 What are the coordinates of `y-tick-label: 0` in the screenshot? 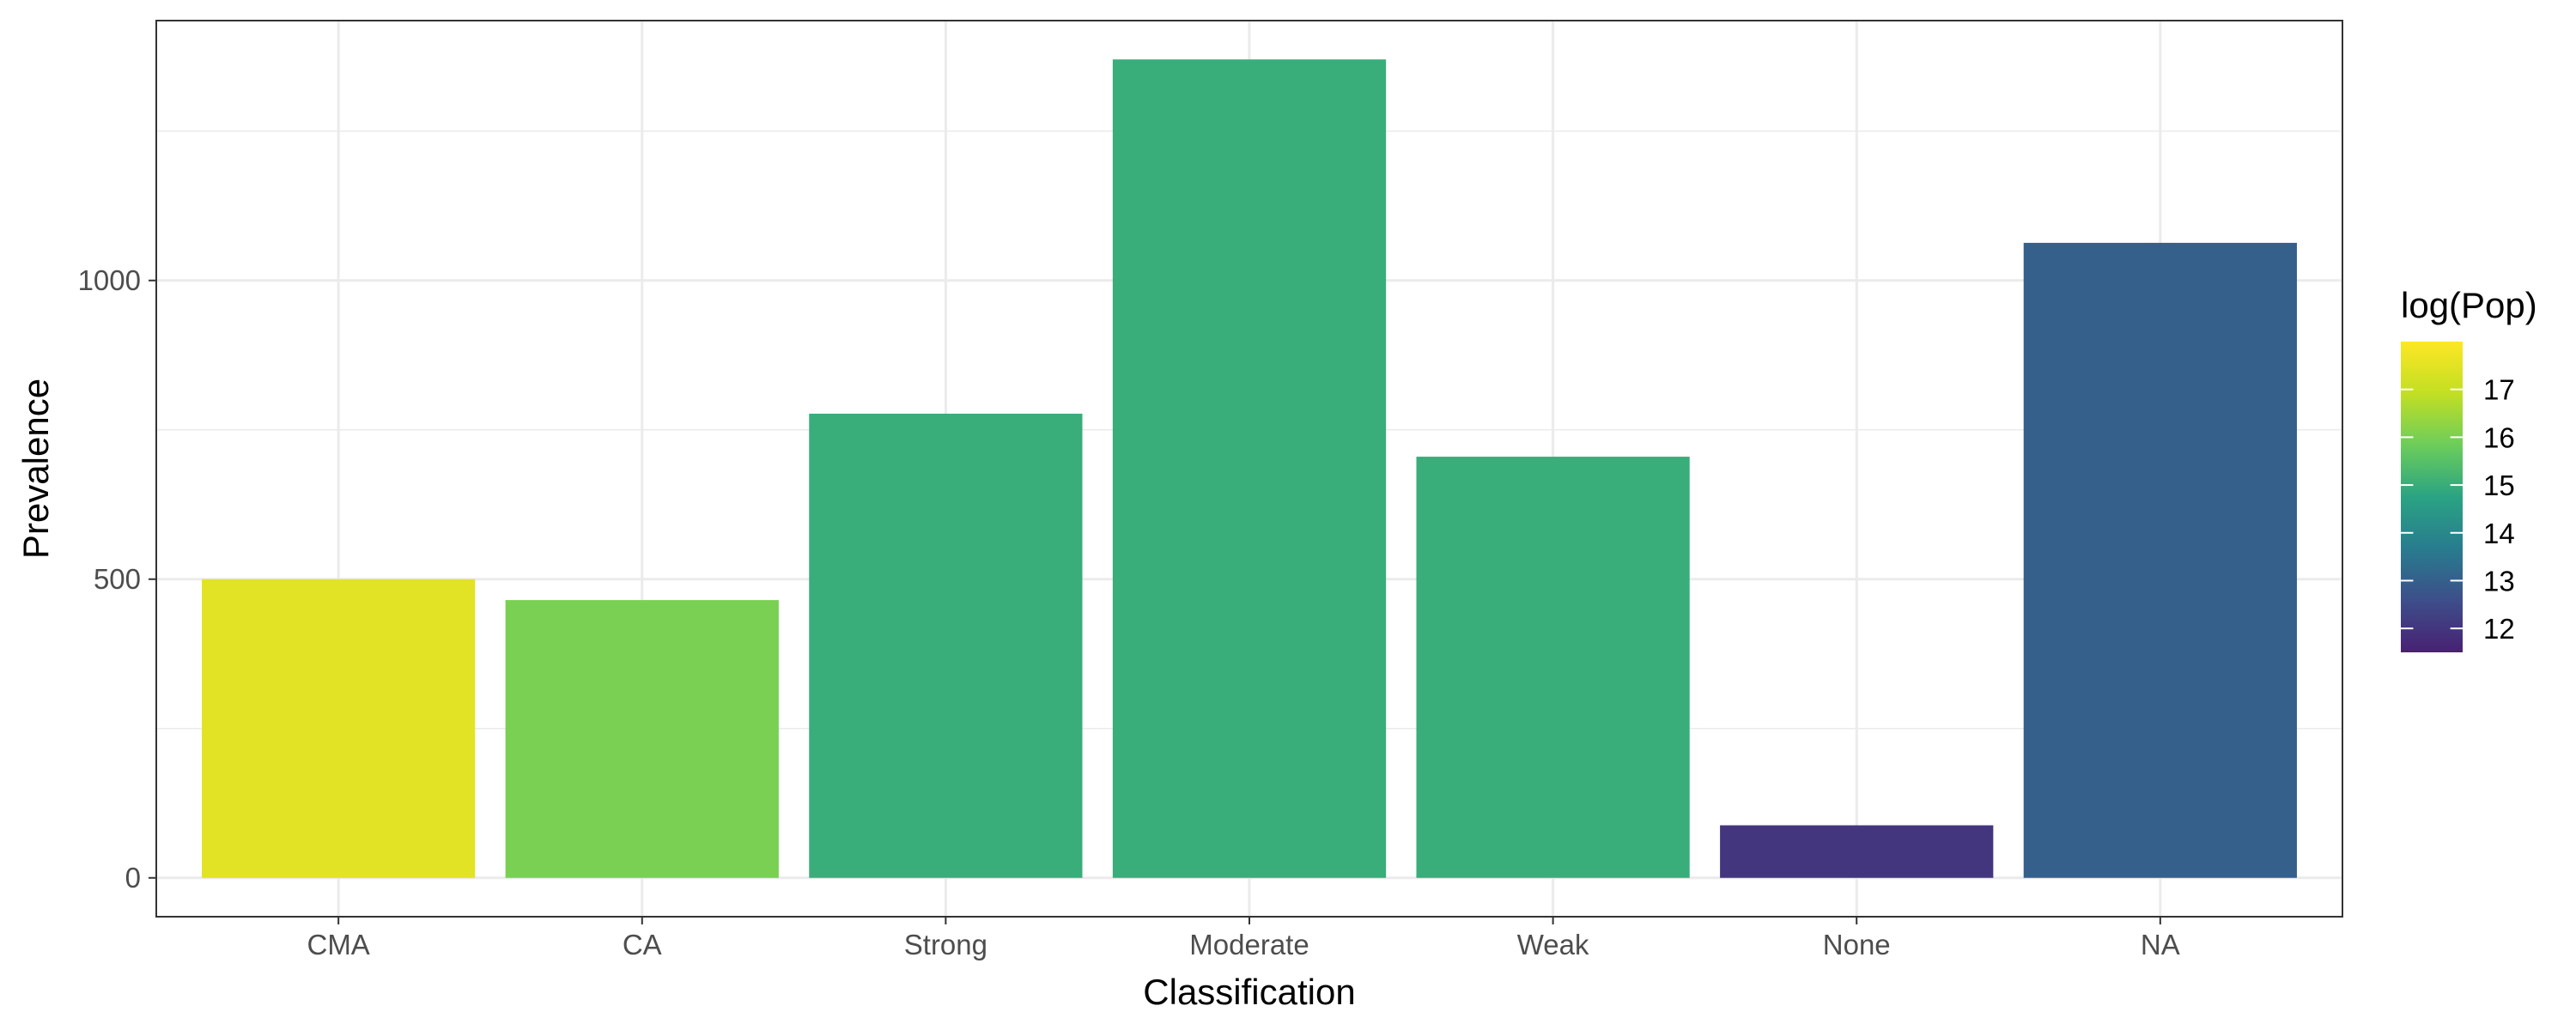 It's located at (133, 878).